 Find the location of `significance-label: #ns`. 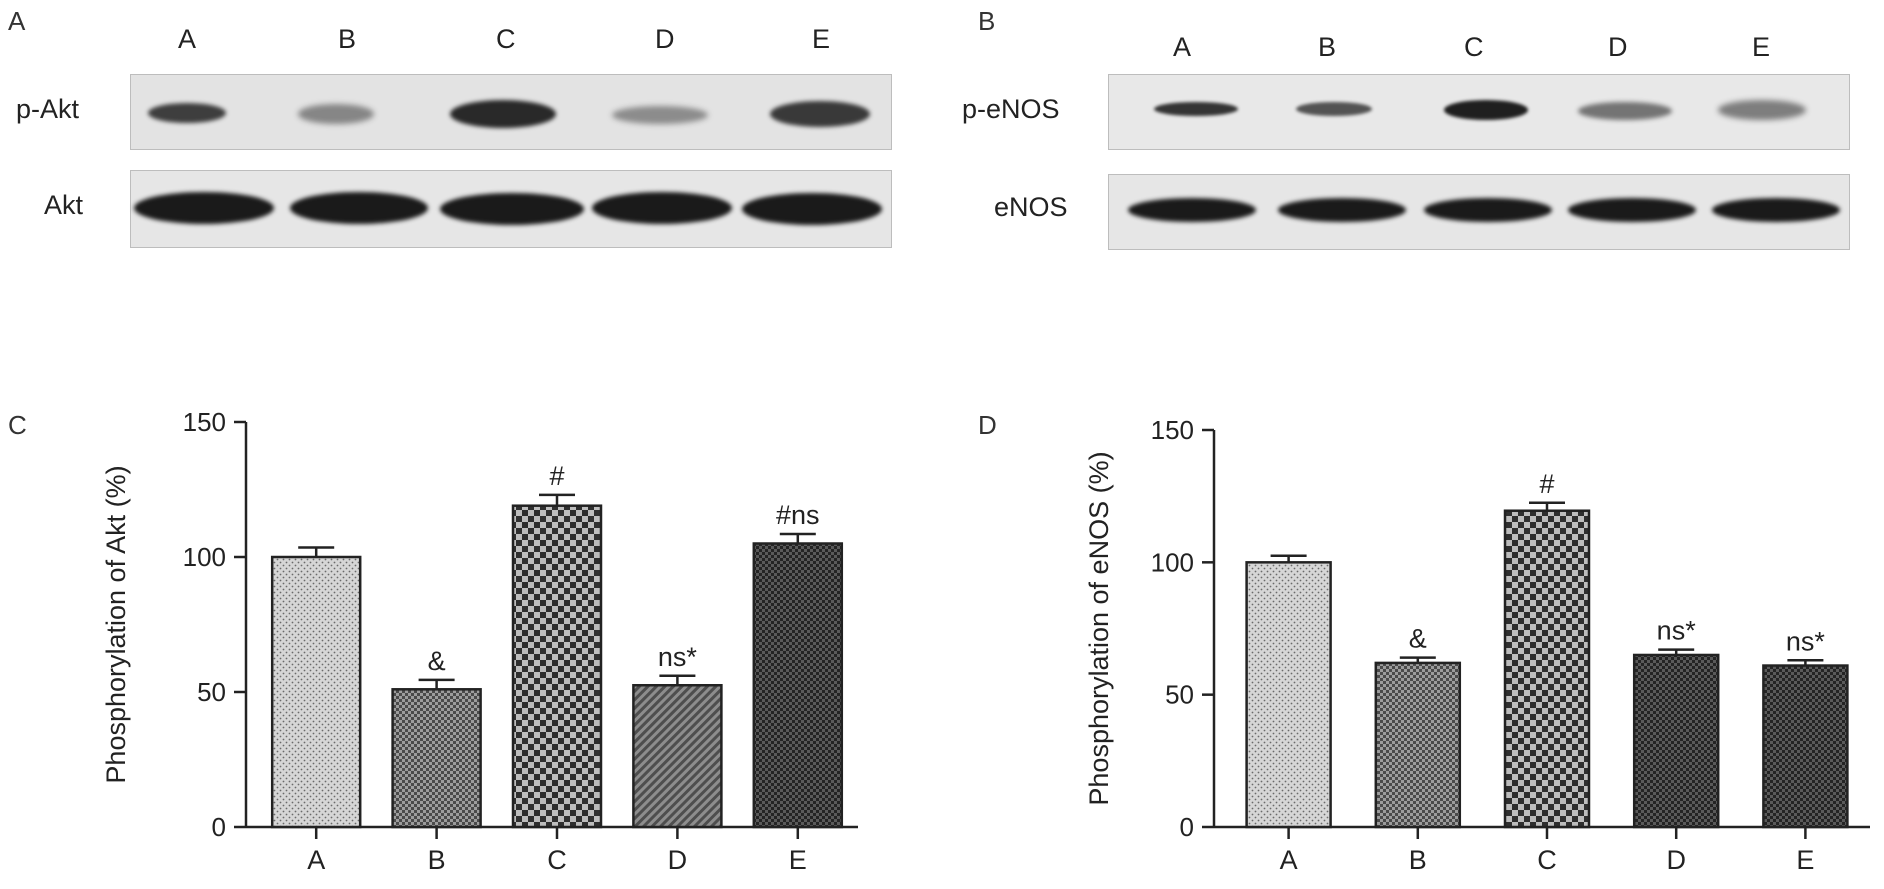

significance-label: #ns is located at coordinates (798, 515).